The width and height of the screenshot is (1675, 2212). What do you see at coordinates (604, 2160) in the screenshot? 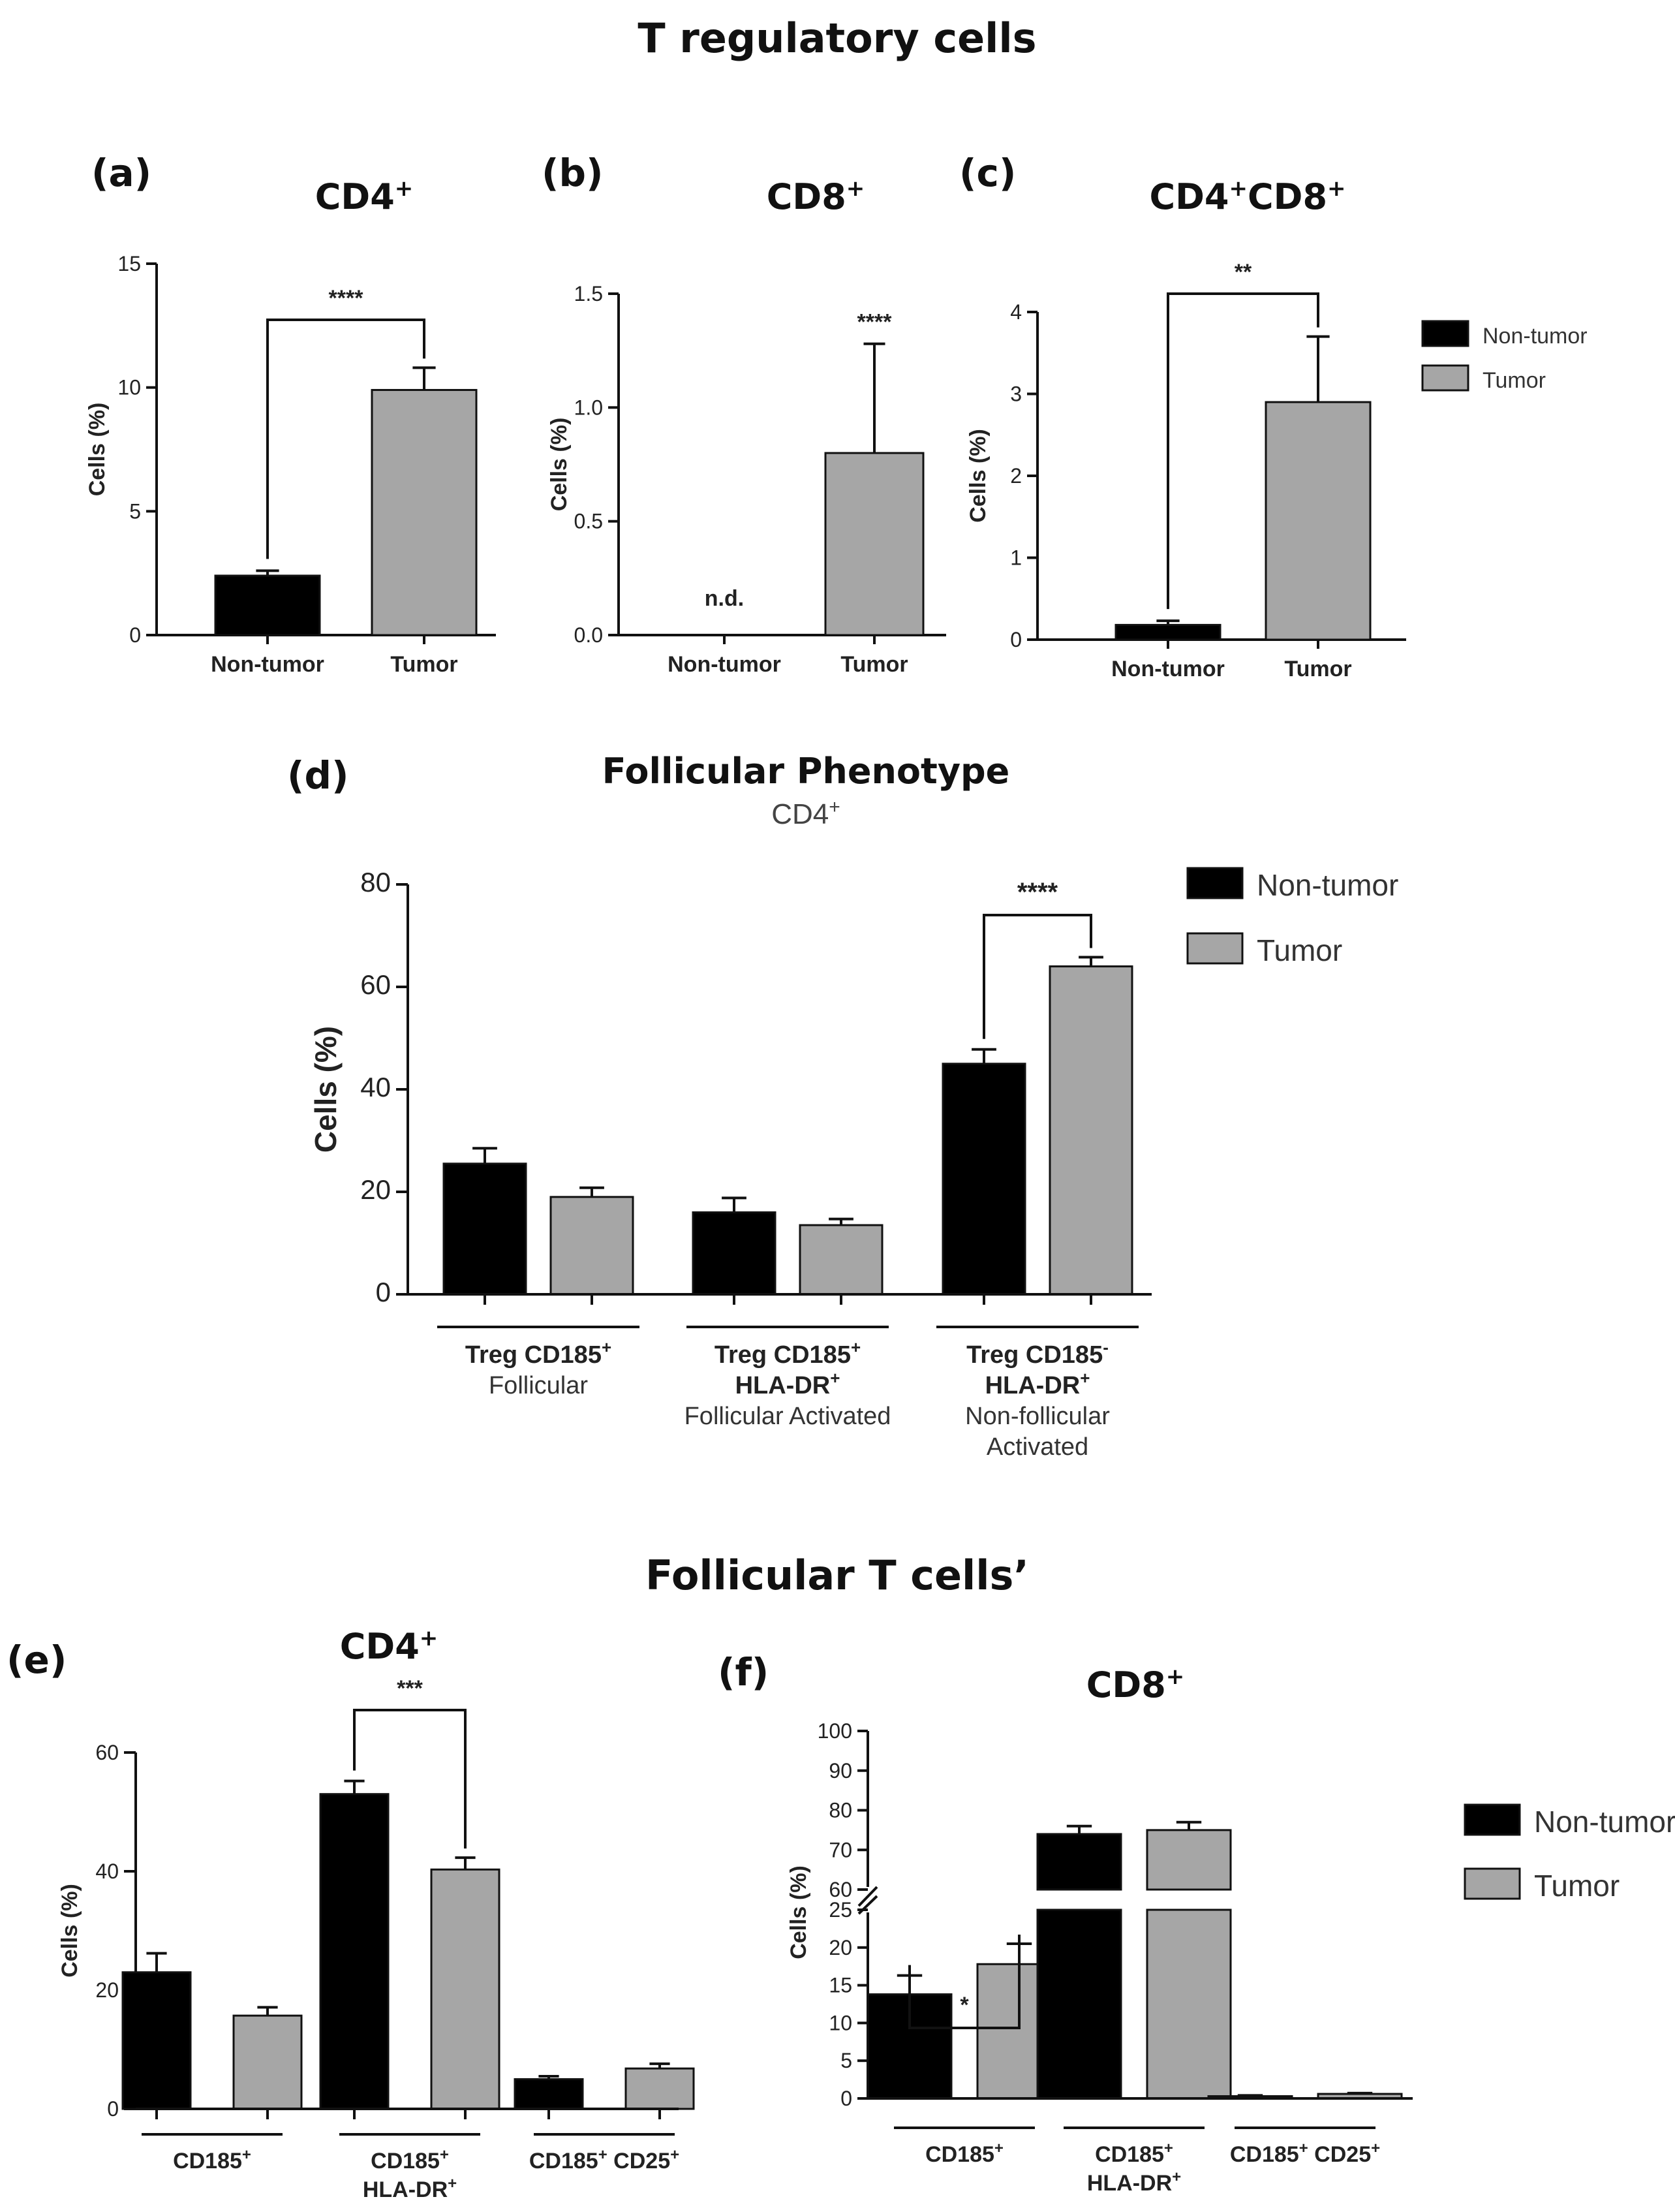
I see `chart-e-group-label: CD185+ CD25+` at bounding box center [604, 2160].